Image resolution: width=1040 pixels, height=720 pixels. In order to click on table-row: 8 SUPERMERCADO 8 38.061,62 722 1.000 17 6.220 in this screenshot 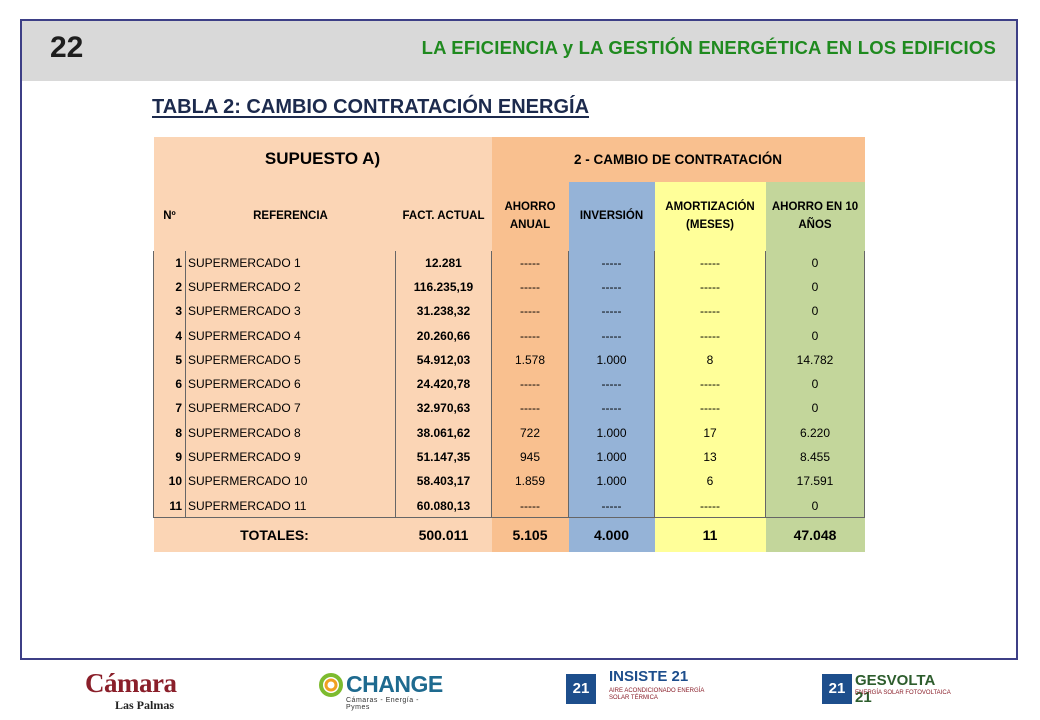, I will do `click(509, 432)`.